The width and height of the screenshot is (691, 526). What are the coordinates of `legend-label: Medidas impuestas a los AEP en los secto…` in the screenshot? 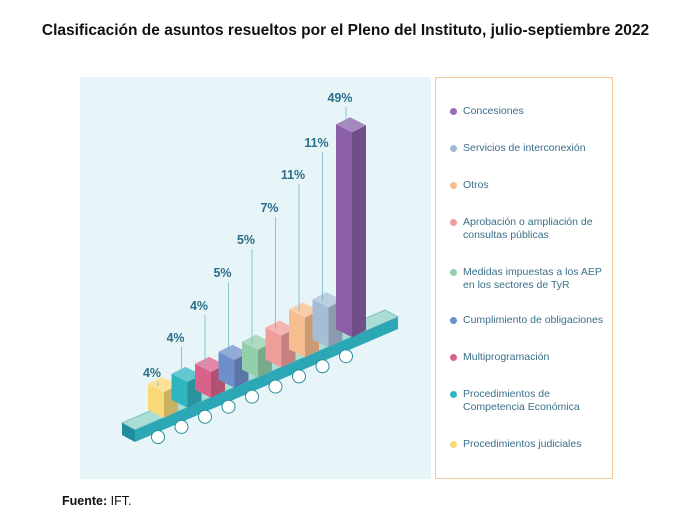 It's located at (532, 278).